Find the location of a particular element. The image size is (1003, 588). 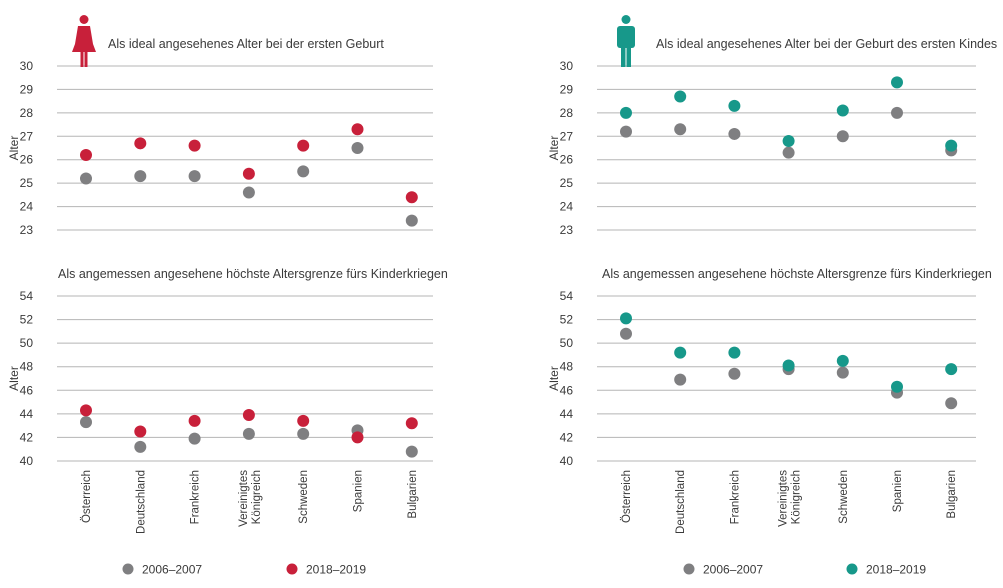

y-tick-label: 30 is located at coordinates (567, 66).